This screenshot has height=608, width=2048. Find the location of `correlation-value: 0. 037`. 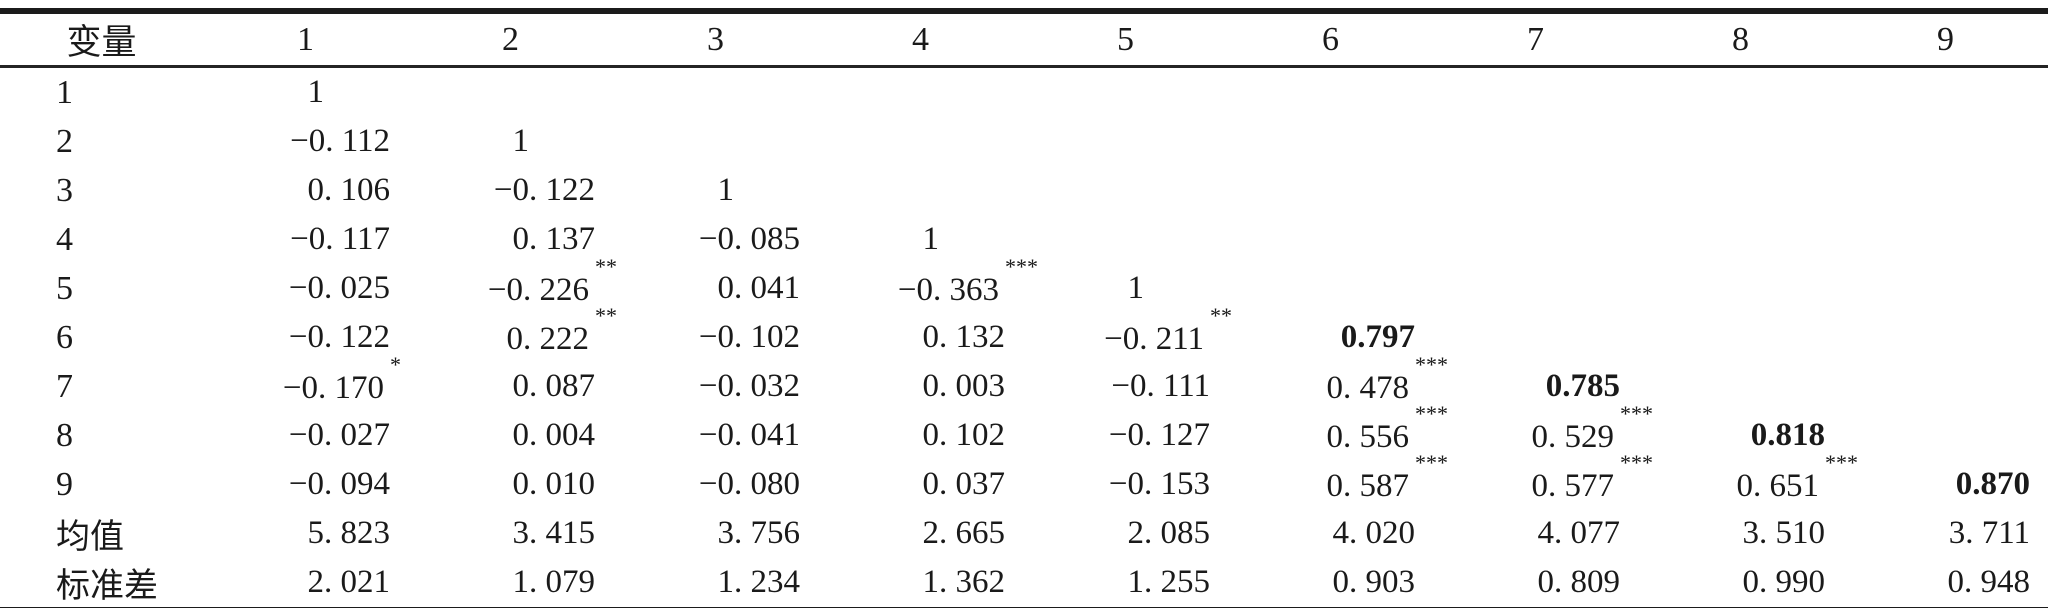

correlation-value: 0. 037 is located at coordinates (964, 484).